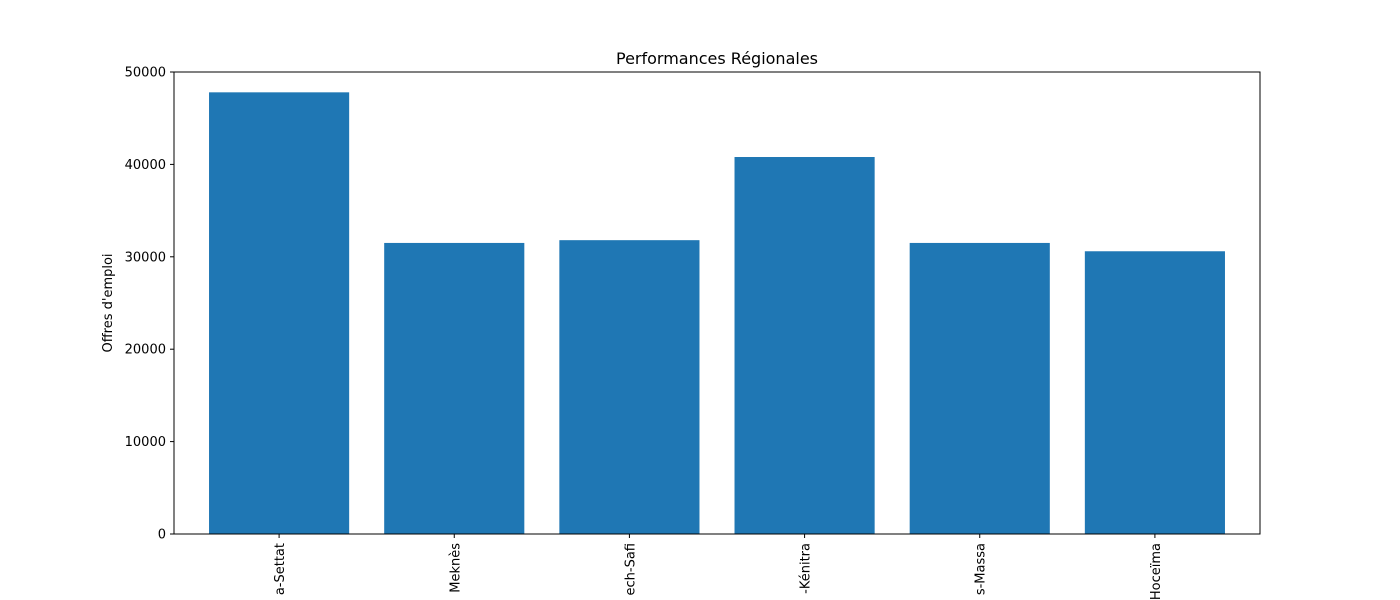  Describe the element at coordinates (981, 569) in the screenshot. I see `x-tick-label: s-Massa` at that location.